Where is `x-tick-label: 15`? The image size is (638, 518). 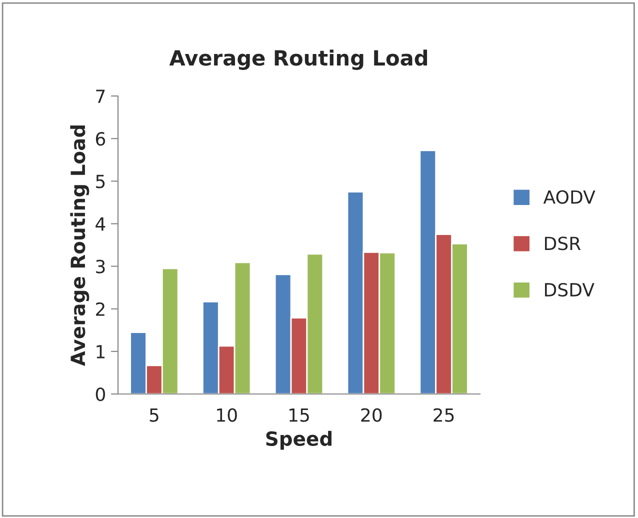 x-tick-label: 15 is located at coordinates (299, 415).